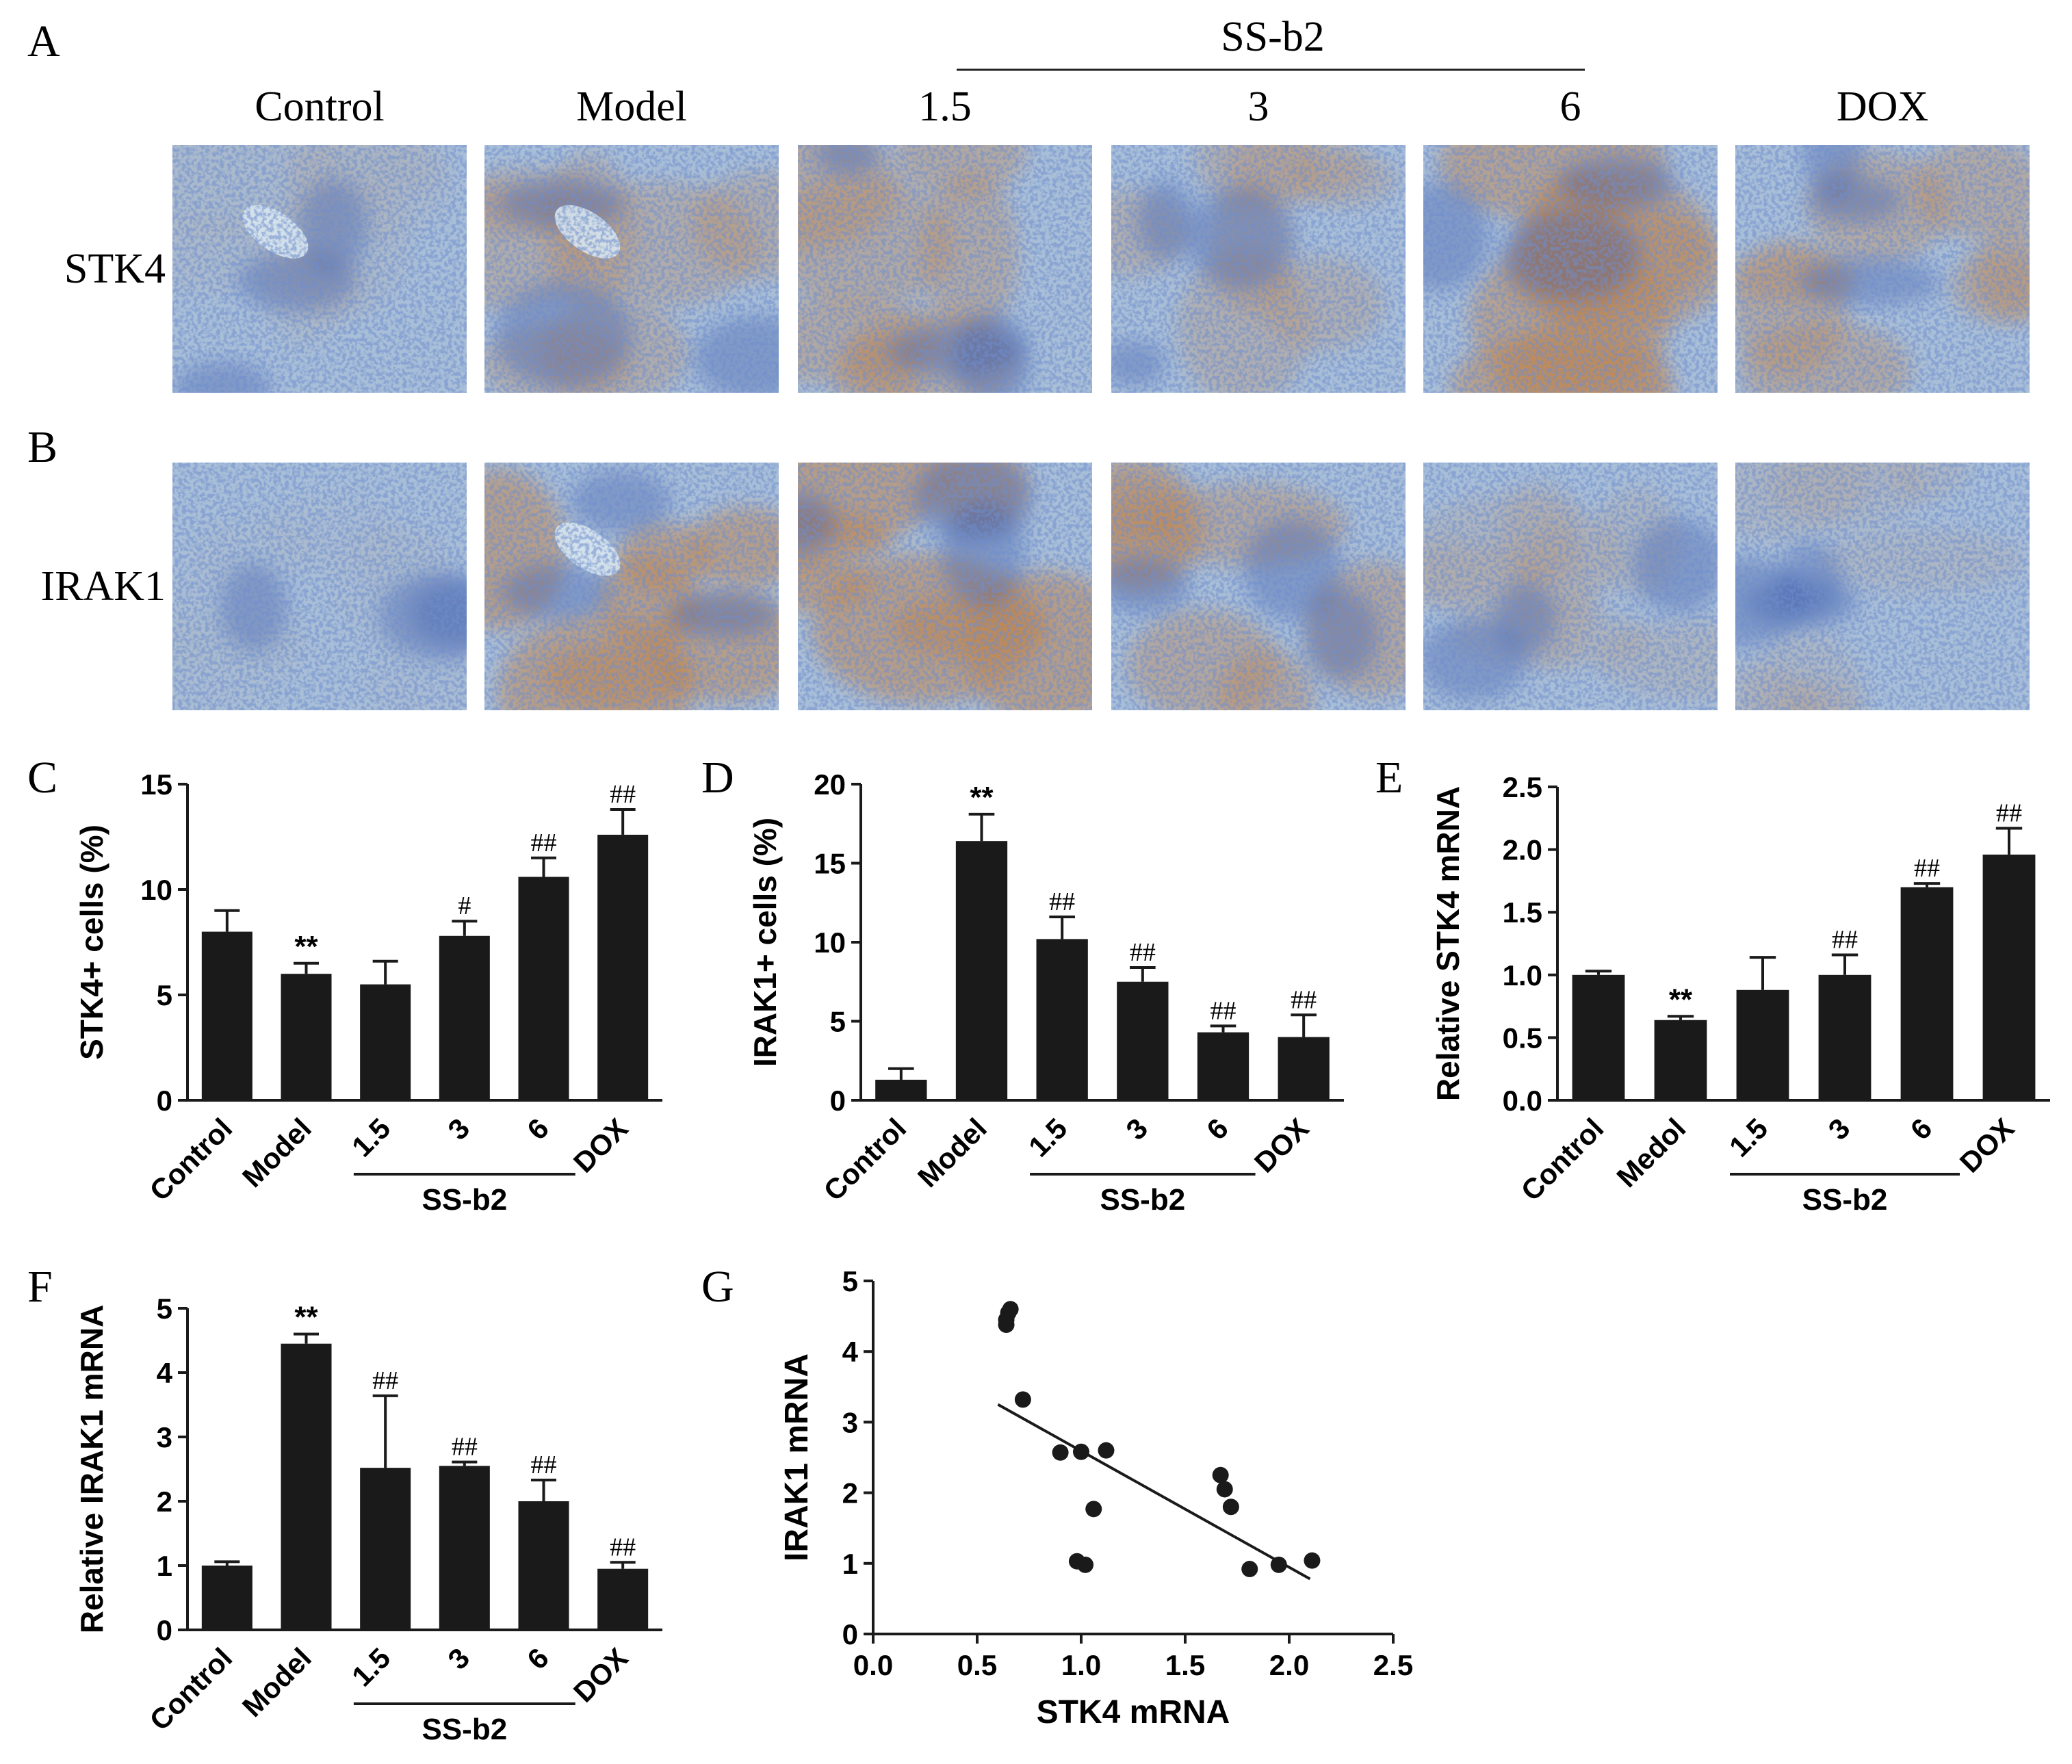 The height and width of the screenshot is (1764, 2072). Describe the element at coordinates (91, 943) in the screenshot. I see `y-axis-label: STK4+ cells (%)` at that location.